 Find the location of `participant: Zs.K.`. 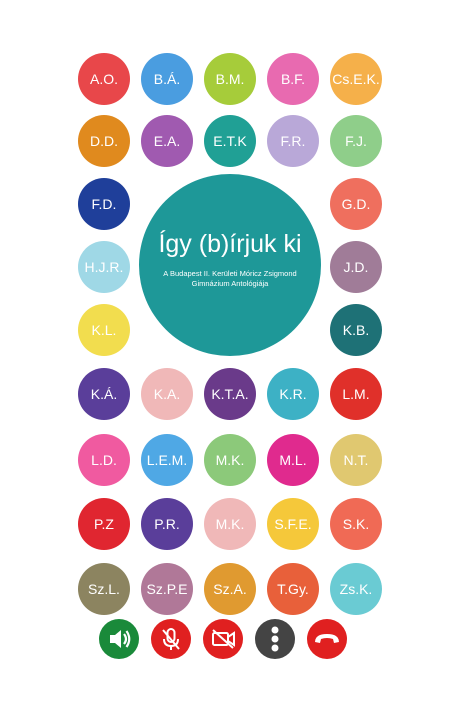

participant: Zs.K. is located at coordinates (356, 589).